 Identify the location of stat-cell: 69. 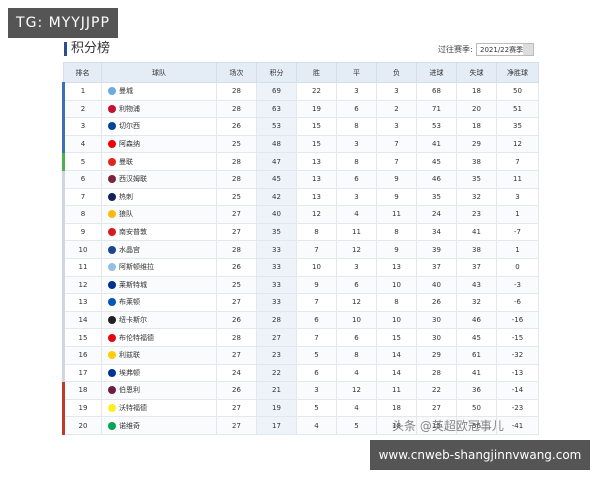
(276, 91).